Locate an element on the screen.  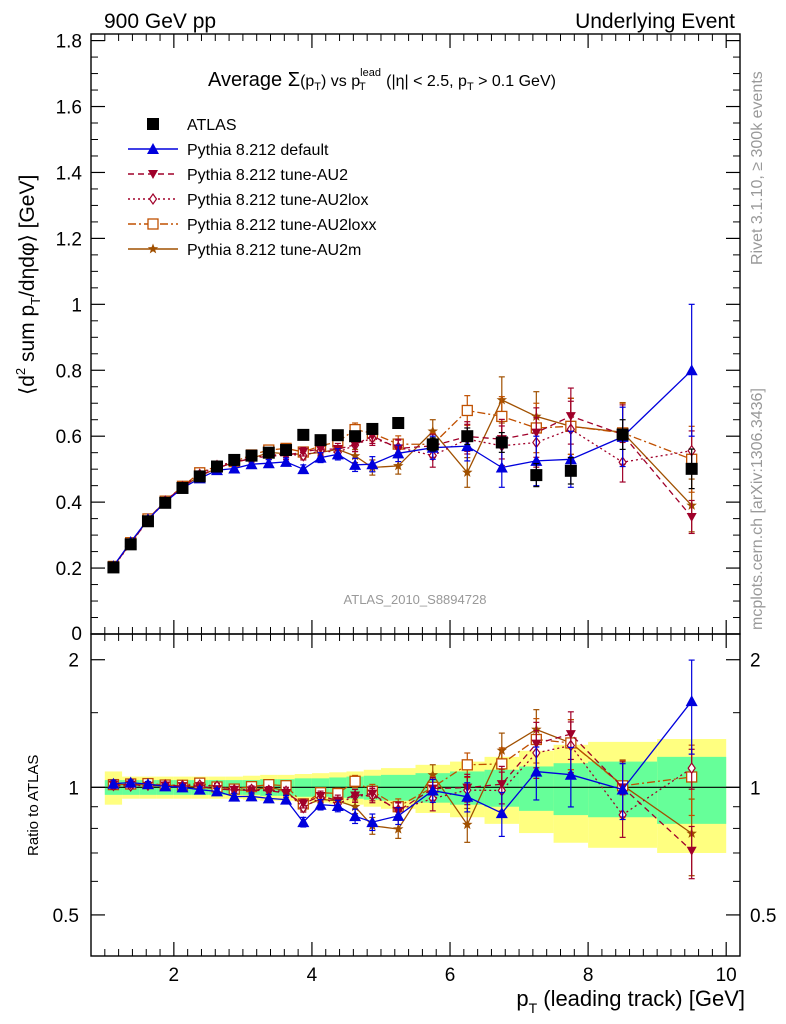
x-tick-label: 4 is located at coordinates (312, 975).